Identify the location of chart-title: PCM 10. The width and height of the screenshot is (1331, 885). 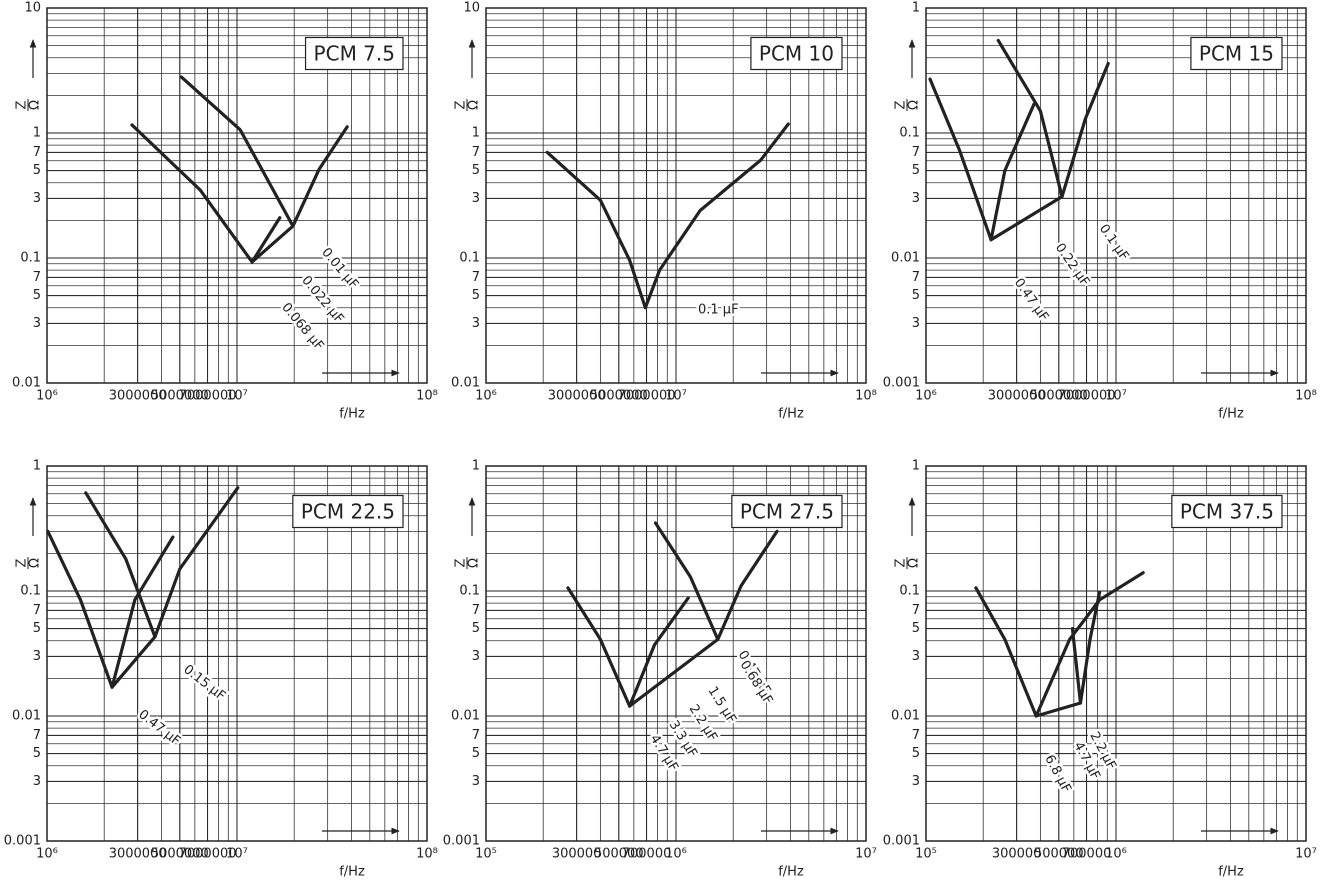
(796, 54).